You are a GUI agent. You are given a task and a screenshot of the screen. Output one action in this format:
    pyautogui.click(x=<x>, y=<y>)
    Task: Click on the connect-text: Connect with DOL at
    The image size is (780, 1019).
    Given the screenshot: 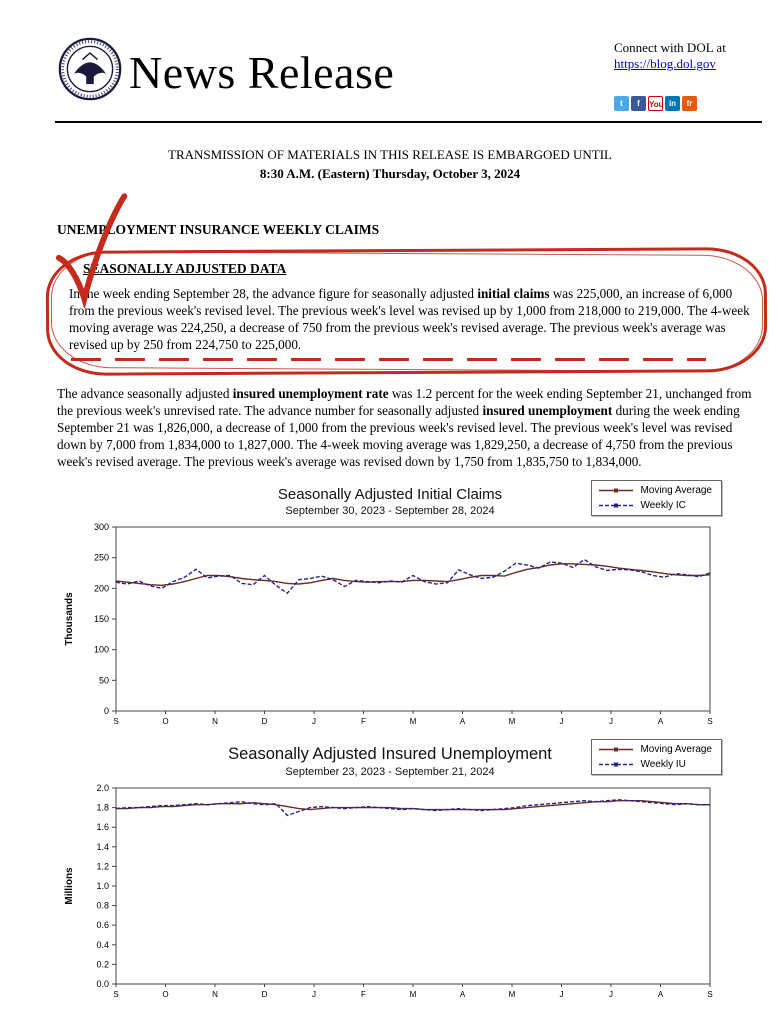 What is the action you would take?
    pyautogui.click(x=670, y=47)
    